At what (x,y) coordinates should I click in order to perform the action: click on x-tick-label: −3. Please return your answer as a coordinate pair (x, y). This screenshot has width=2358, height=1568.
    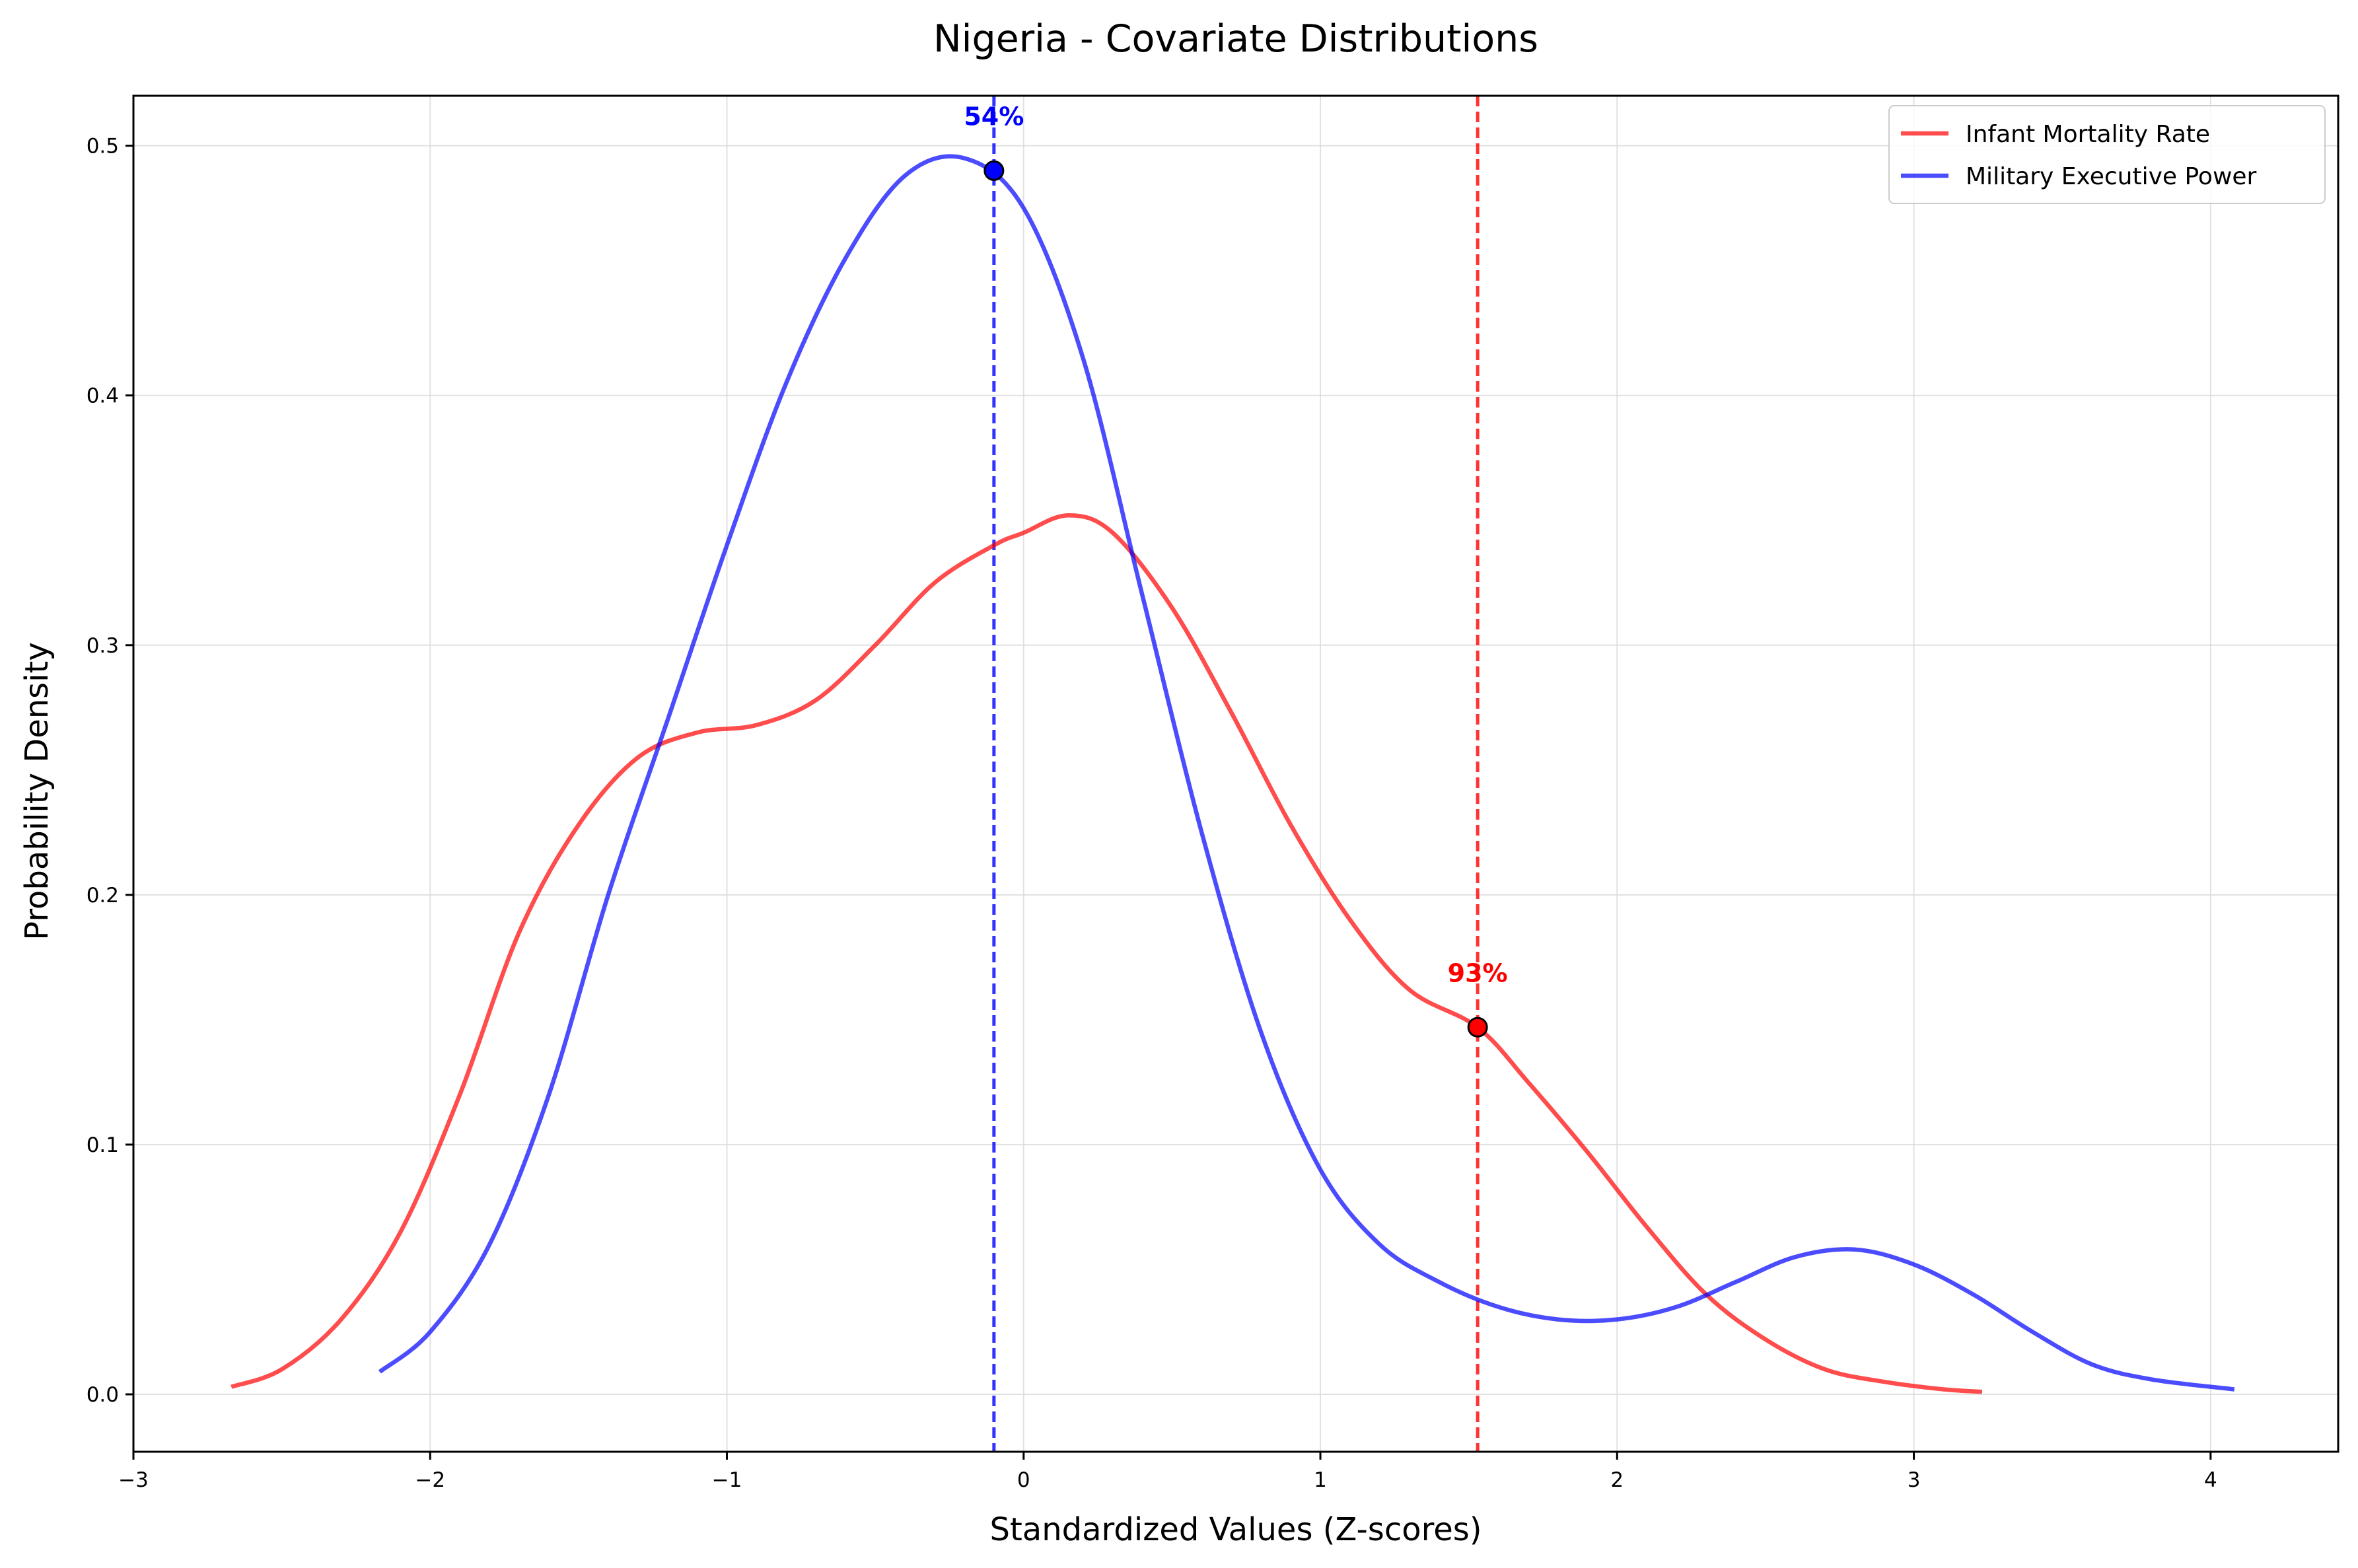
    Looking at the image, I should click on (133, 1480).